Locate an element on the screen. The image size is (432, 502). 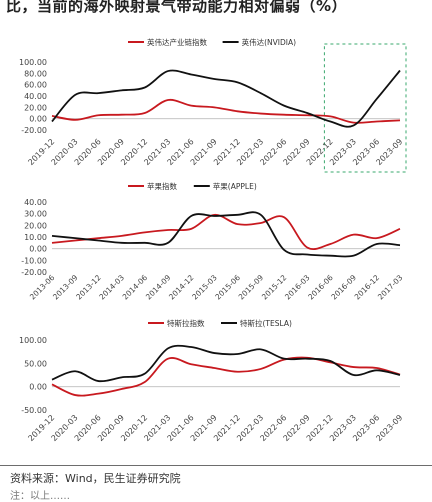
legend-label: 苹果指数 is located at coordinates (162, 186).